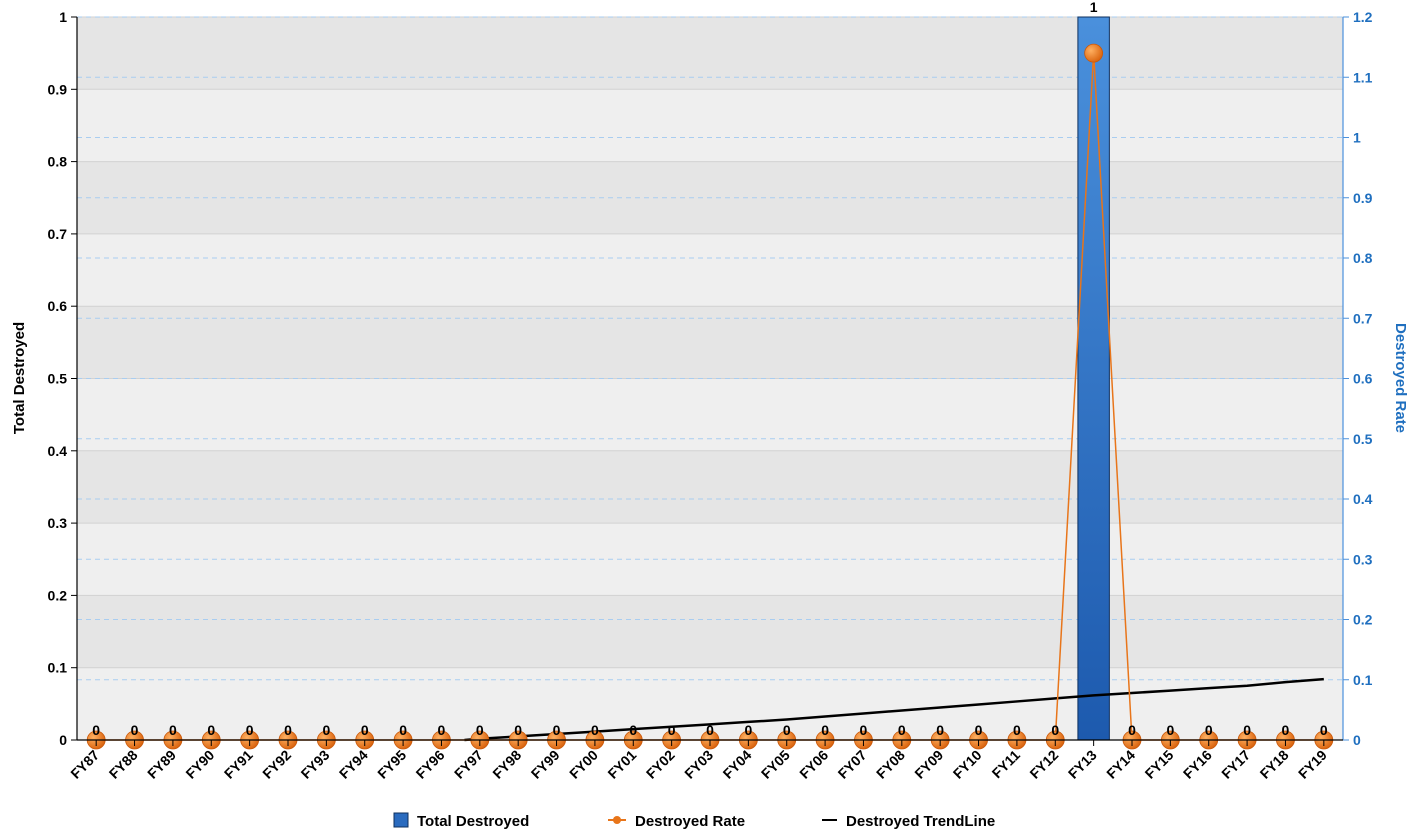  I want to click on x-tick-label: FY94, so click(353, 764).